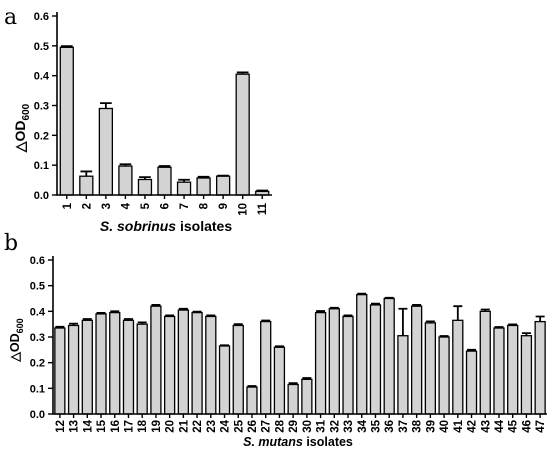 This screenshot has width=550, height=450. I want to click on panel-b-y-axis-ticks: 0.0 0.1 0.2 0.3 0.4 0.5 0.6, so click(41, 338).